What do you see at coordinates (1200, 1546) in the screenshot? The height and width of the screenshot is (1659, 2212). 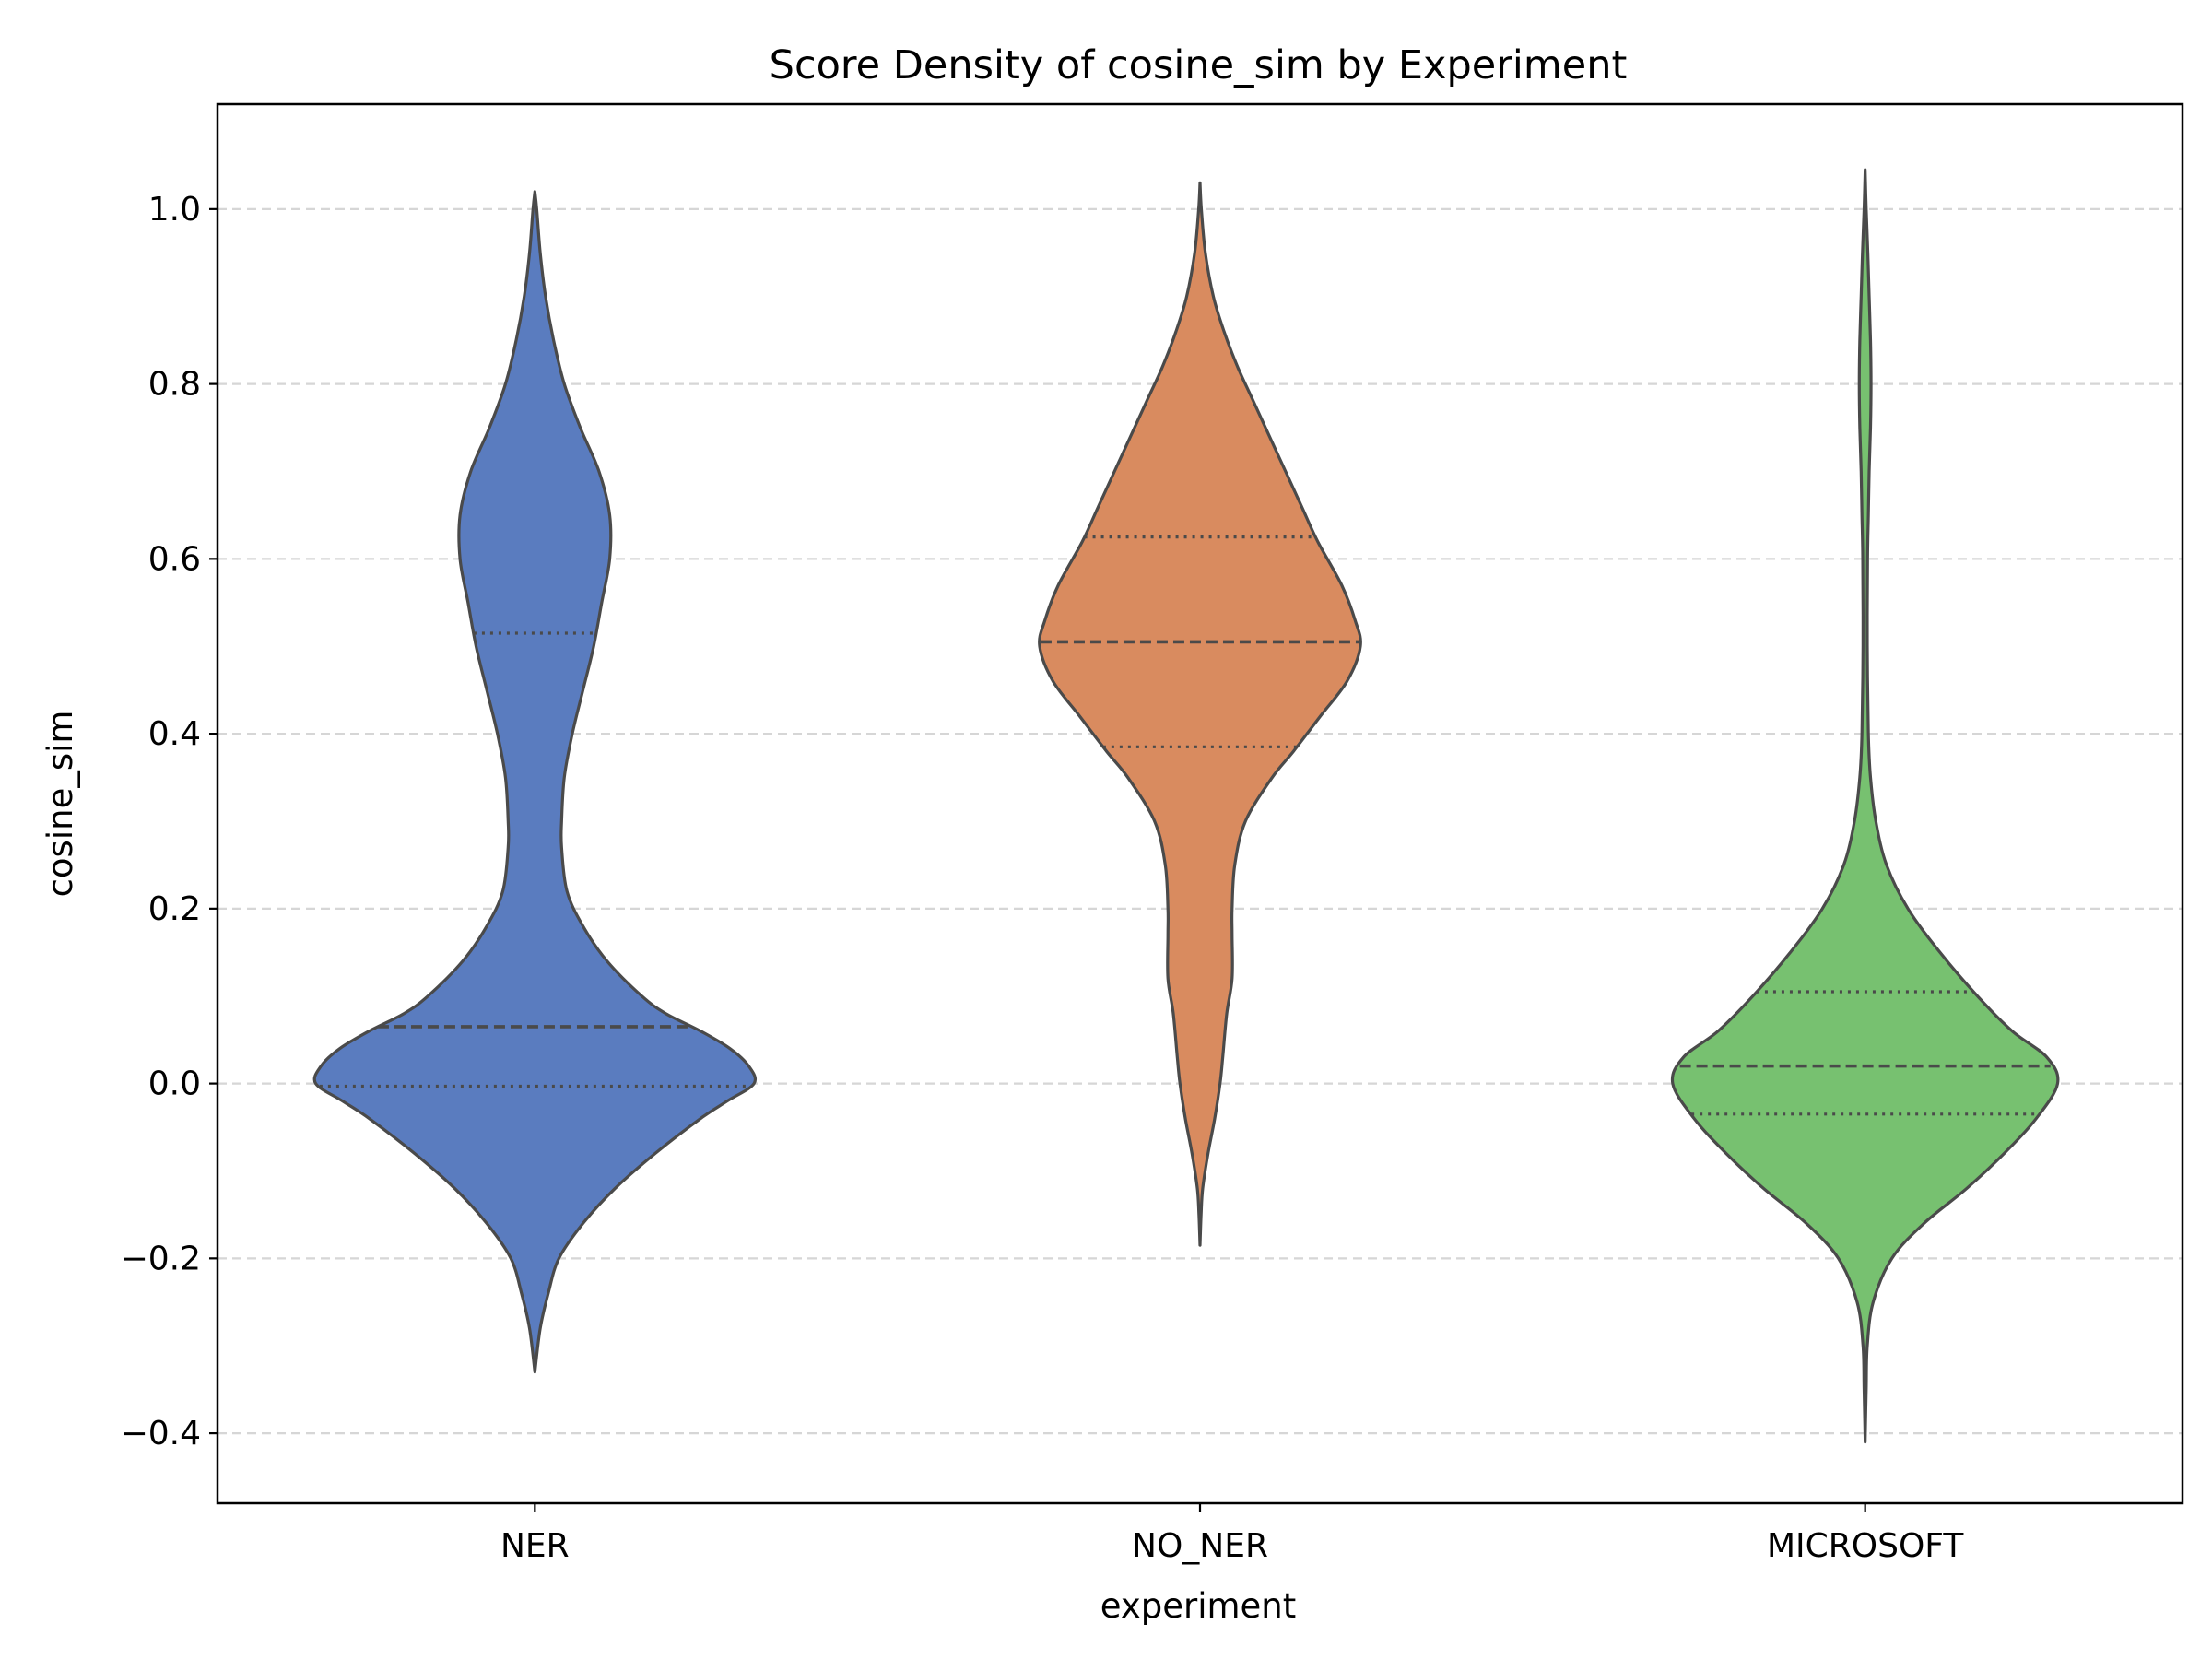 I see `x-tick-label: NO_NER` at bounding box center [1200, 1546].